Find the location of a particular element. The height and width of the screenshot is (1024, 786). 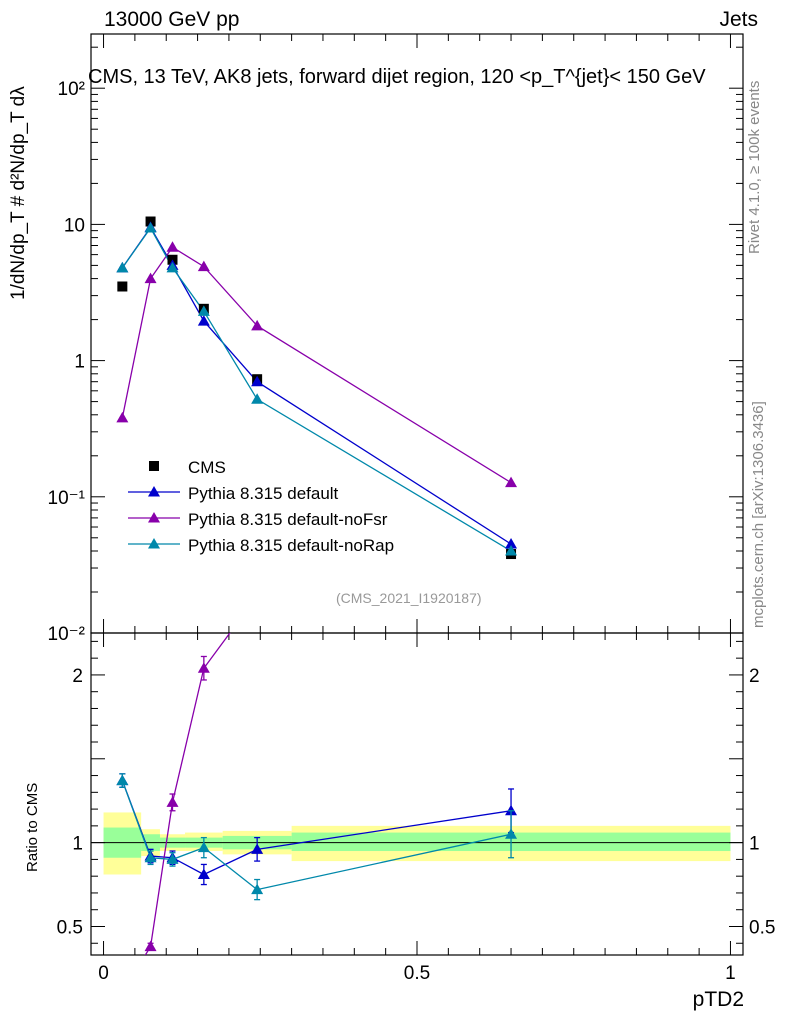

ratio-y-tick-label: 2 is located at coordinates (77, 676).